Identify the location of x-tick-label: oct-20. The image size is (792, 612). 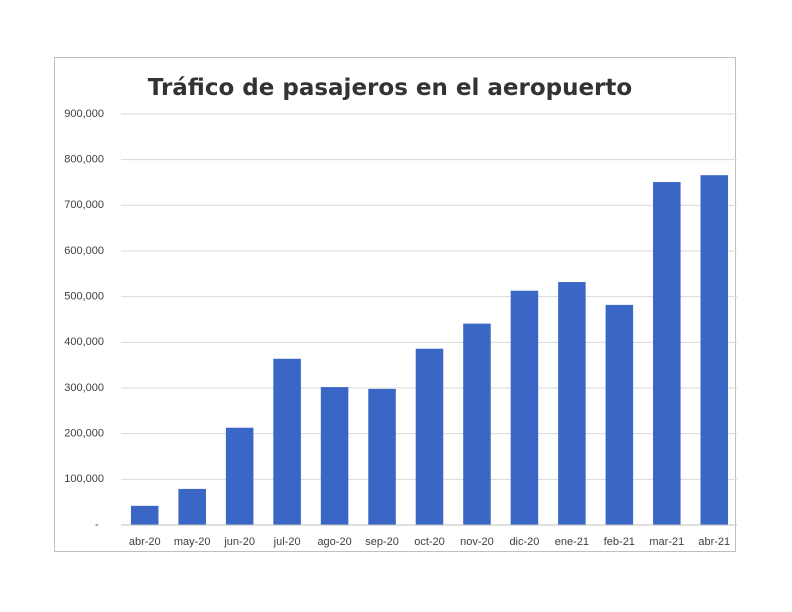
(429, 542).